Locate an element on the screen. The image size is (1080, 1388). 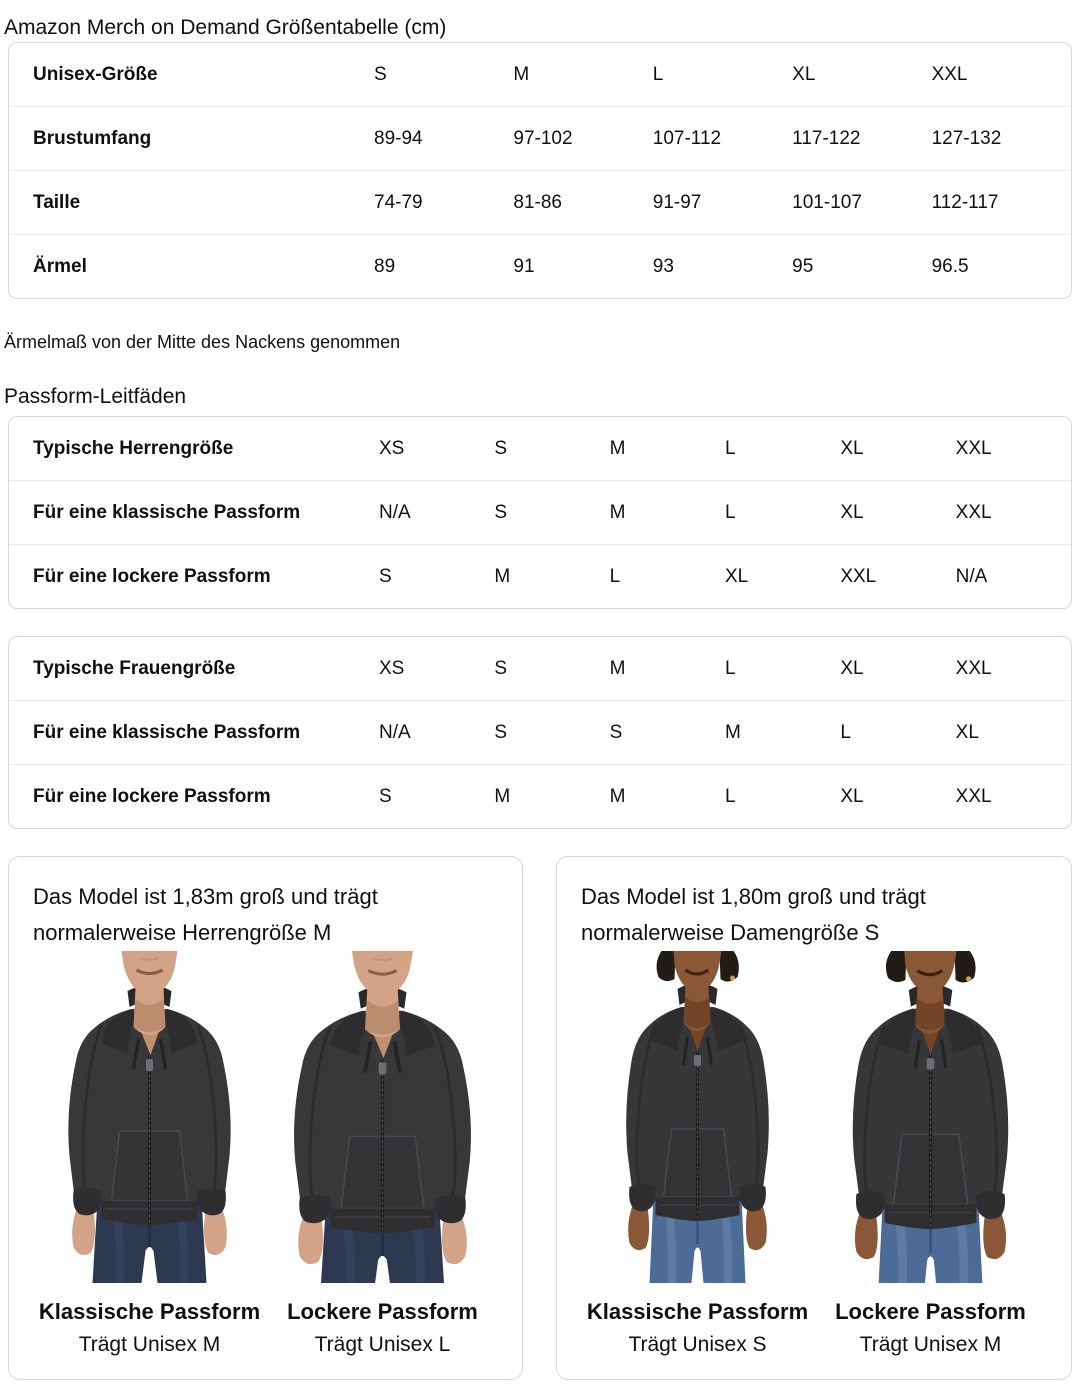
figure-caption: Klassische Passform Trägt Unisex M is located at coordinates (149, 1320).